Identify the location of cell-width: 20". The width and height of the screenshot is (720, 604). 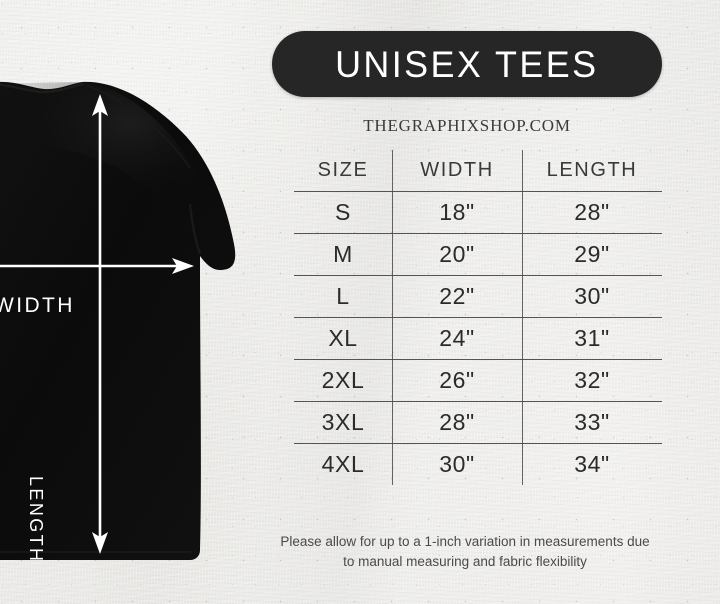
(457, 253).